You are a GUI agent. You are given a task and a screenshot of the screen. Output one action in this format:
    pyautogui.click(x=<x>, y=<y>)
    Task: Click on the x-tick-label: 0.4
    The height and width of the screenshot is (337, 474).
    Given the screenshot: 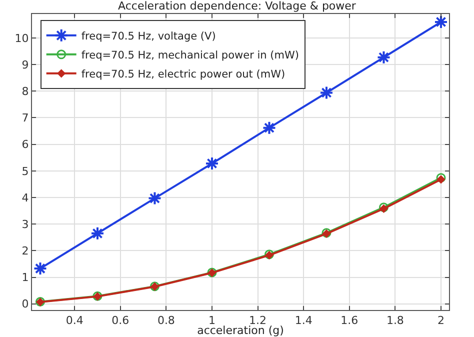 What is the action you would take?
    pyautogui.click(x=75, y=321)
    